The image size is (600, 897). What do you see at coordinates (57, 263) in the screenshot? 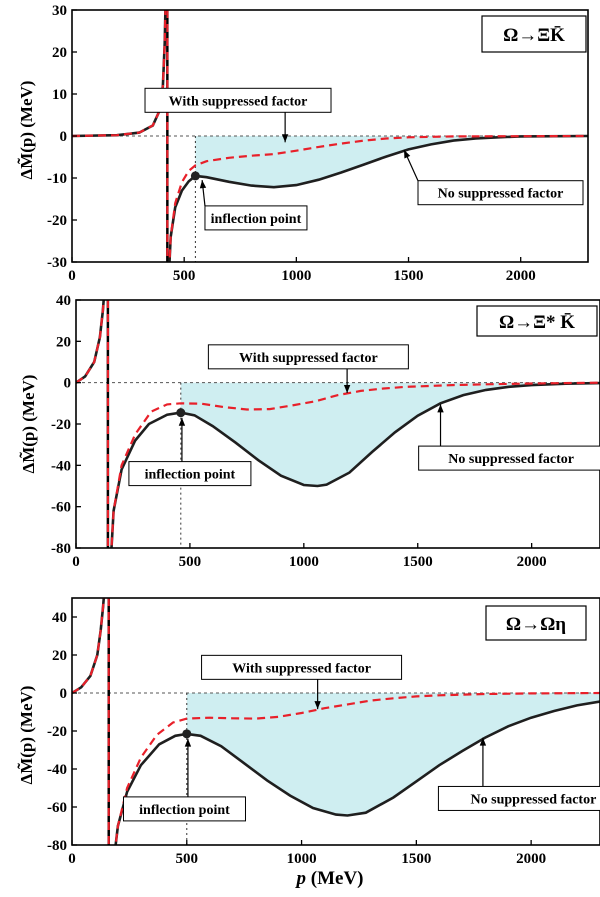
I see `y-tick-label: -30` at bounding box center [57, 263].